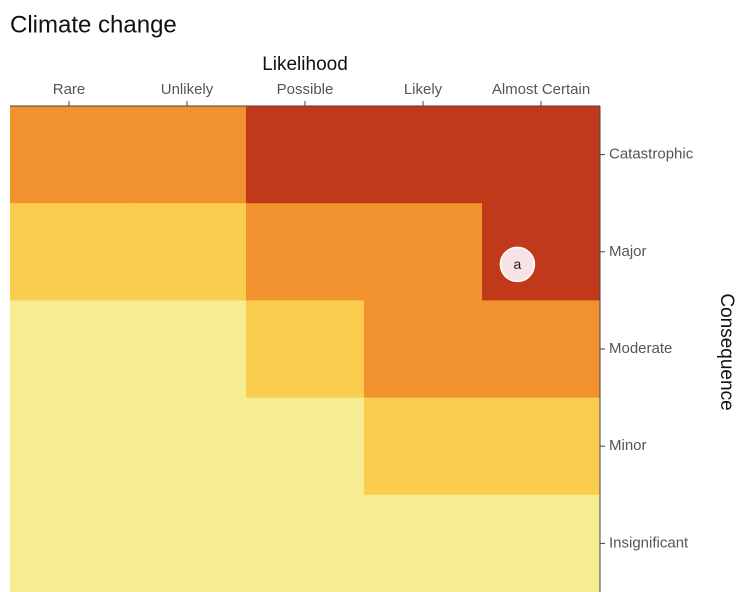 The width and height of the screenshot is (746, 592). Describe the element at coordinates (628, 445) in the screenshot. I see `y-tick-label: Minor` at that location.